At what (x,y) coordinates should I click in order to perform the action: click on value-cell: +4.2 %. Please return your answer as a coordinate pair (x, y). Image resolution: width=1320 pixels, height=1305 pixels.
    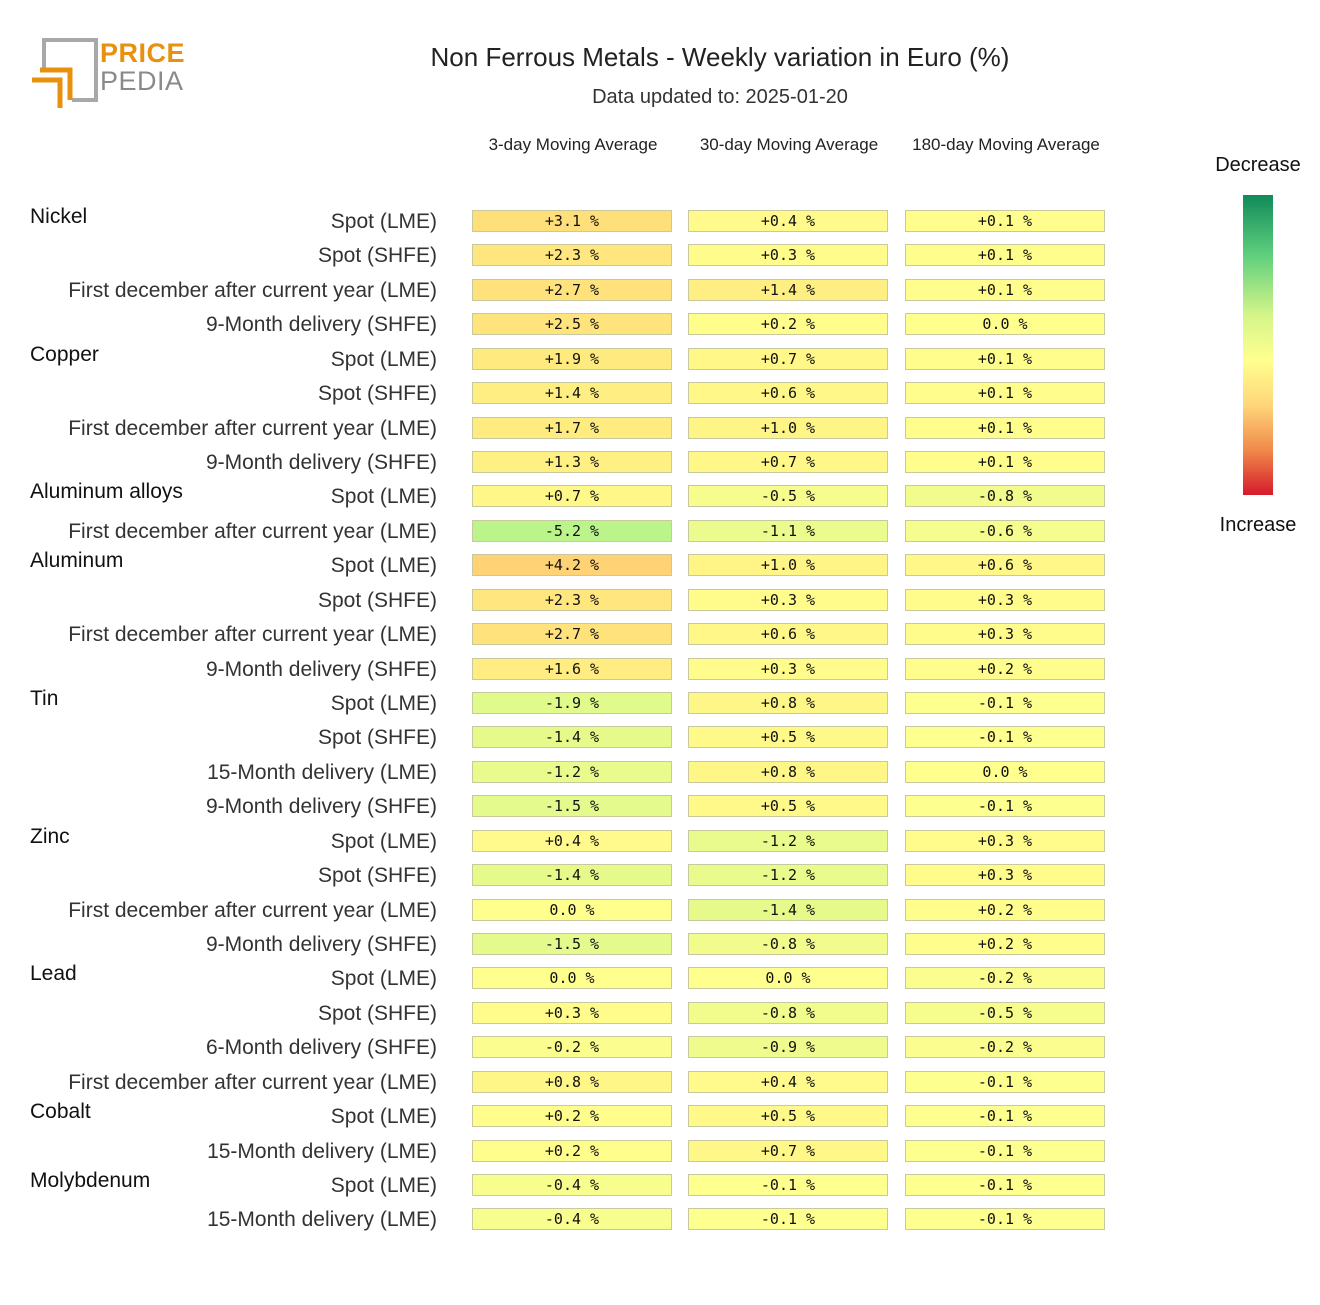
    Looking at the image, I should click on (572, 565).